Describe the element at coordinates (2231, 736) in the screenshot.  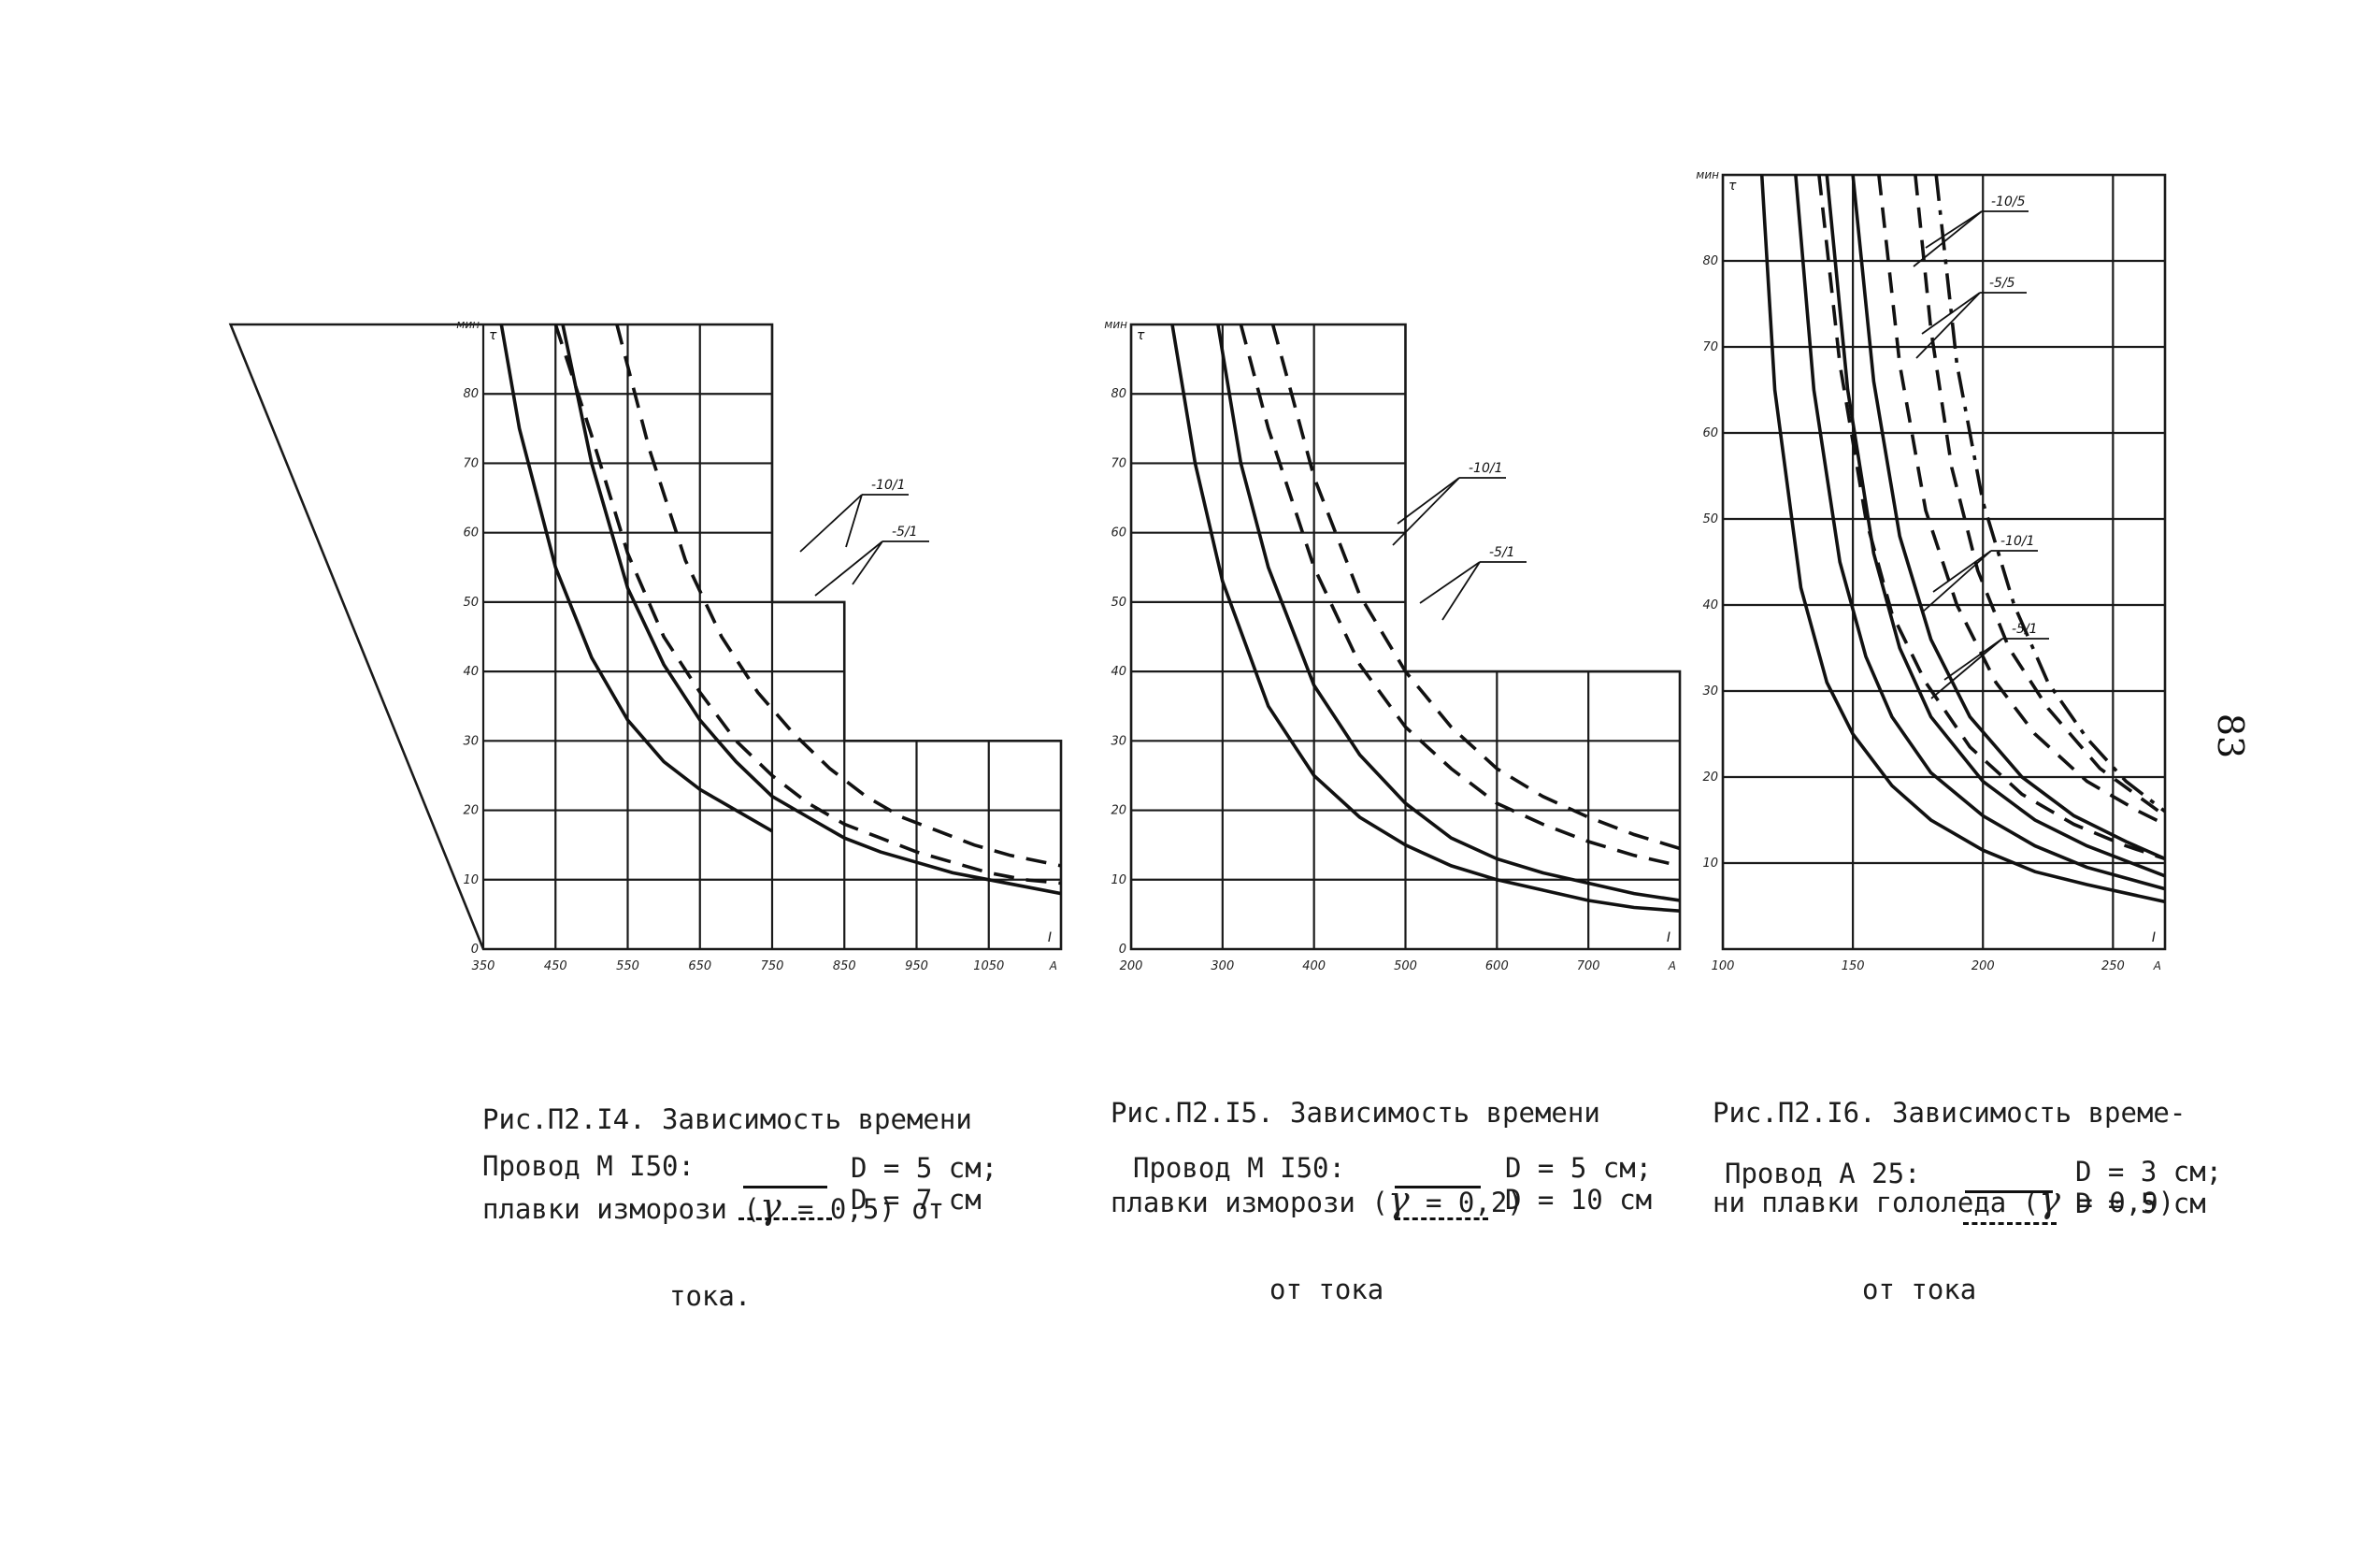
I see `page-number: 83` at that location.